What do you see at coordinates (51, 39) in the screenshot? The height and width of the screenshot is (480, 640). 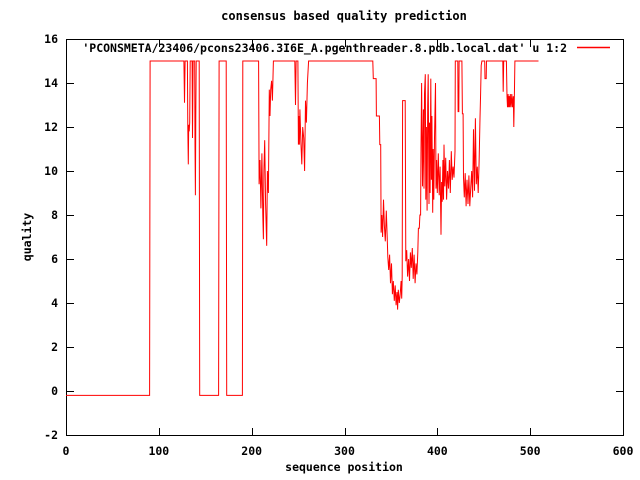 I see `y-tick-label: 16` at bounding box center [51, 39].